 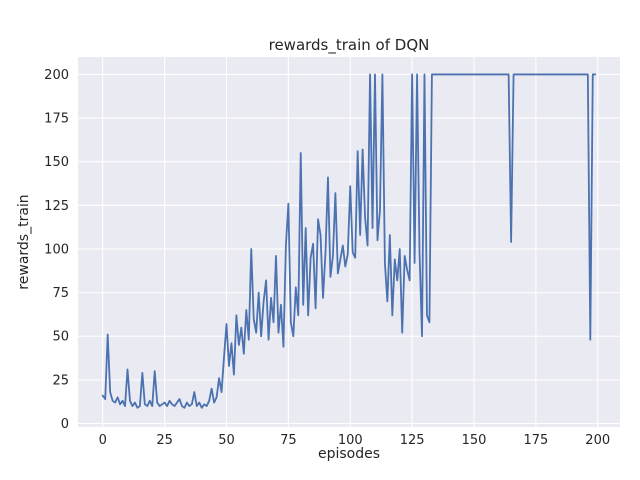 I want to click on y-tick-label: 25, so click(x=60, y=380).